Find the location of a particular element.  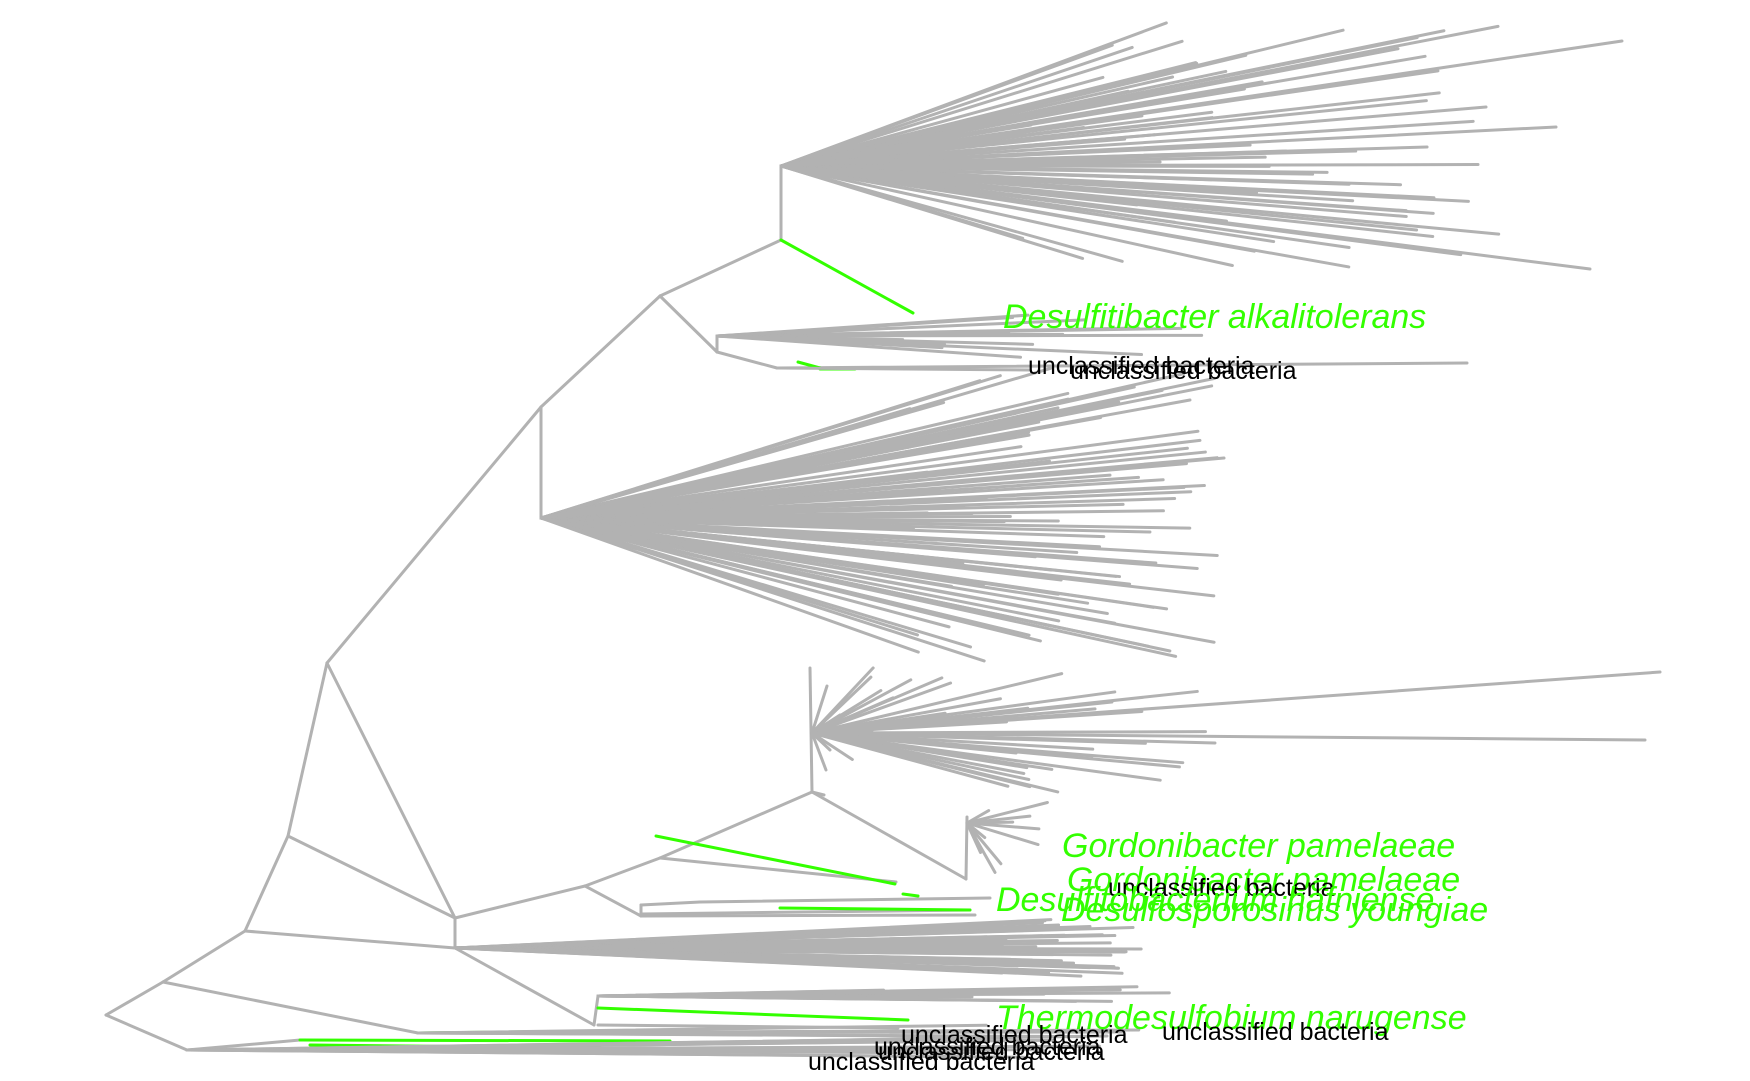

label-unclassified-mid: unclassified bacteria is located at coordinates (1221, 888).